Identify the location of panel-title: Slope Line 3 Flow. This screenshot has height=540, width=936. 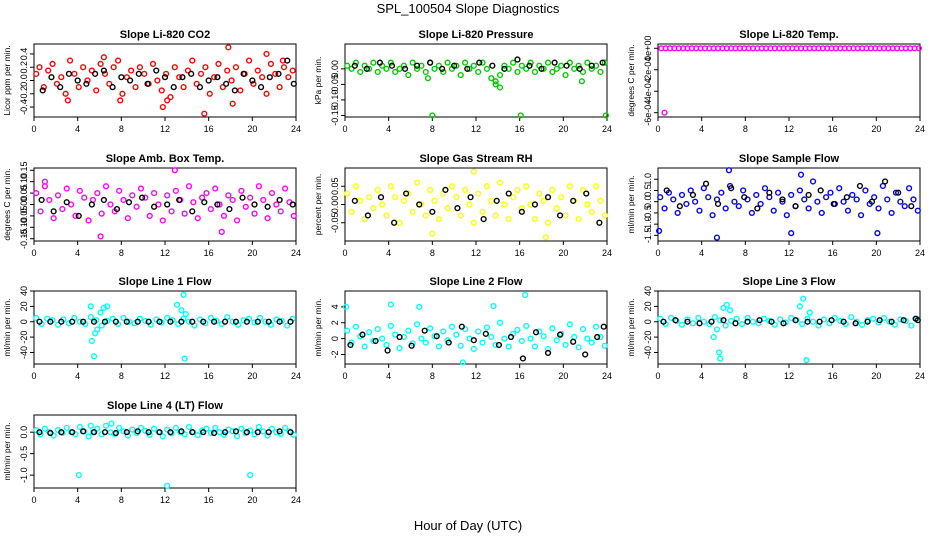
(789, 282).